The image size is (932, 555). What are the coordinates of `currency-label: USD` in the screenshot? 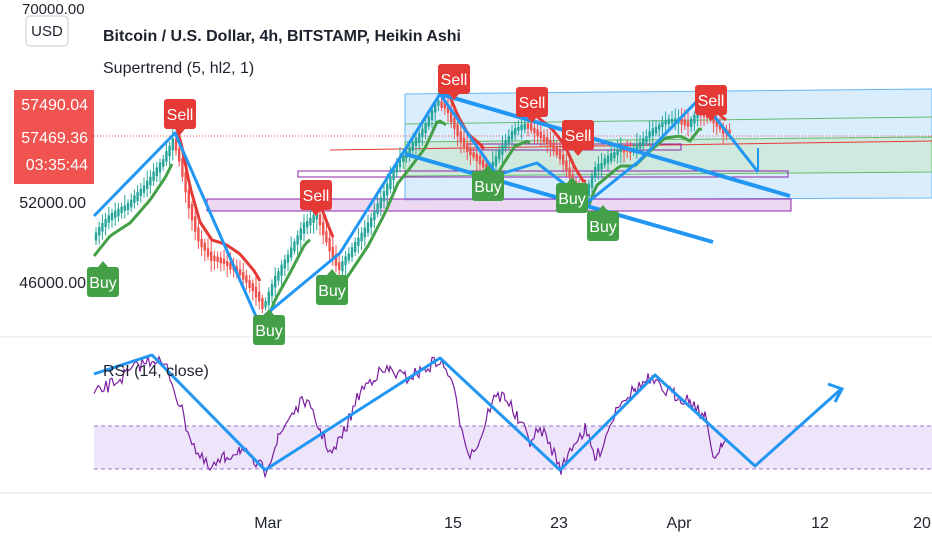 It's located at (47, 31).